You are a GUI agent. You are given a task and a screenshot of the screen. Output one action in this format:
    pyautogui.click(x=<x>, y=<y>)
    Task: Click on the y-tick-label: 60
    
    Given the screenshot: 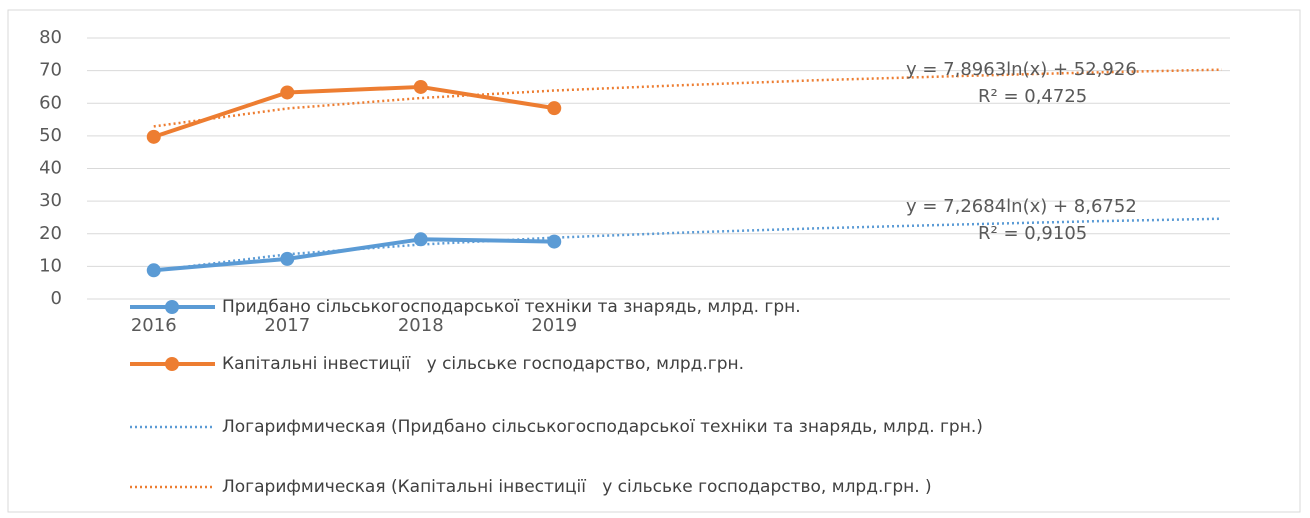 What is the action you would take?
    pyautogui.click(x=50, y=102)
    